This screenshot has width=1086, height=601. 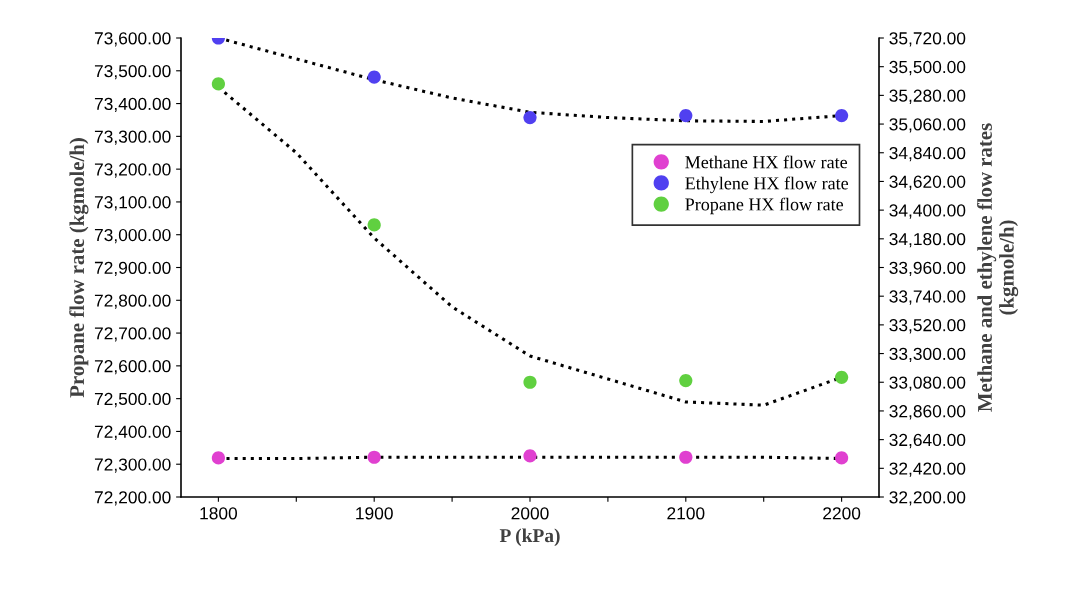 I want to click on y2-tick-label: 34,840.00, so click(x=927, y=154).